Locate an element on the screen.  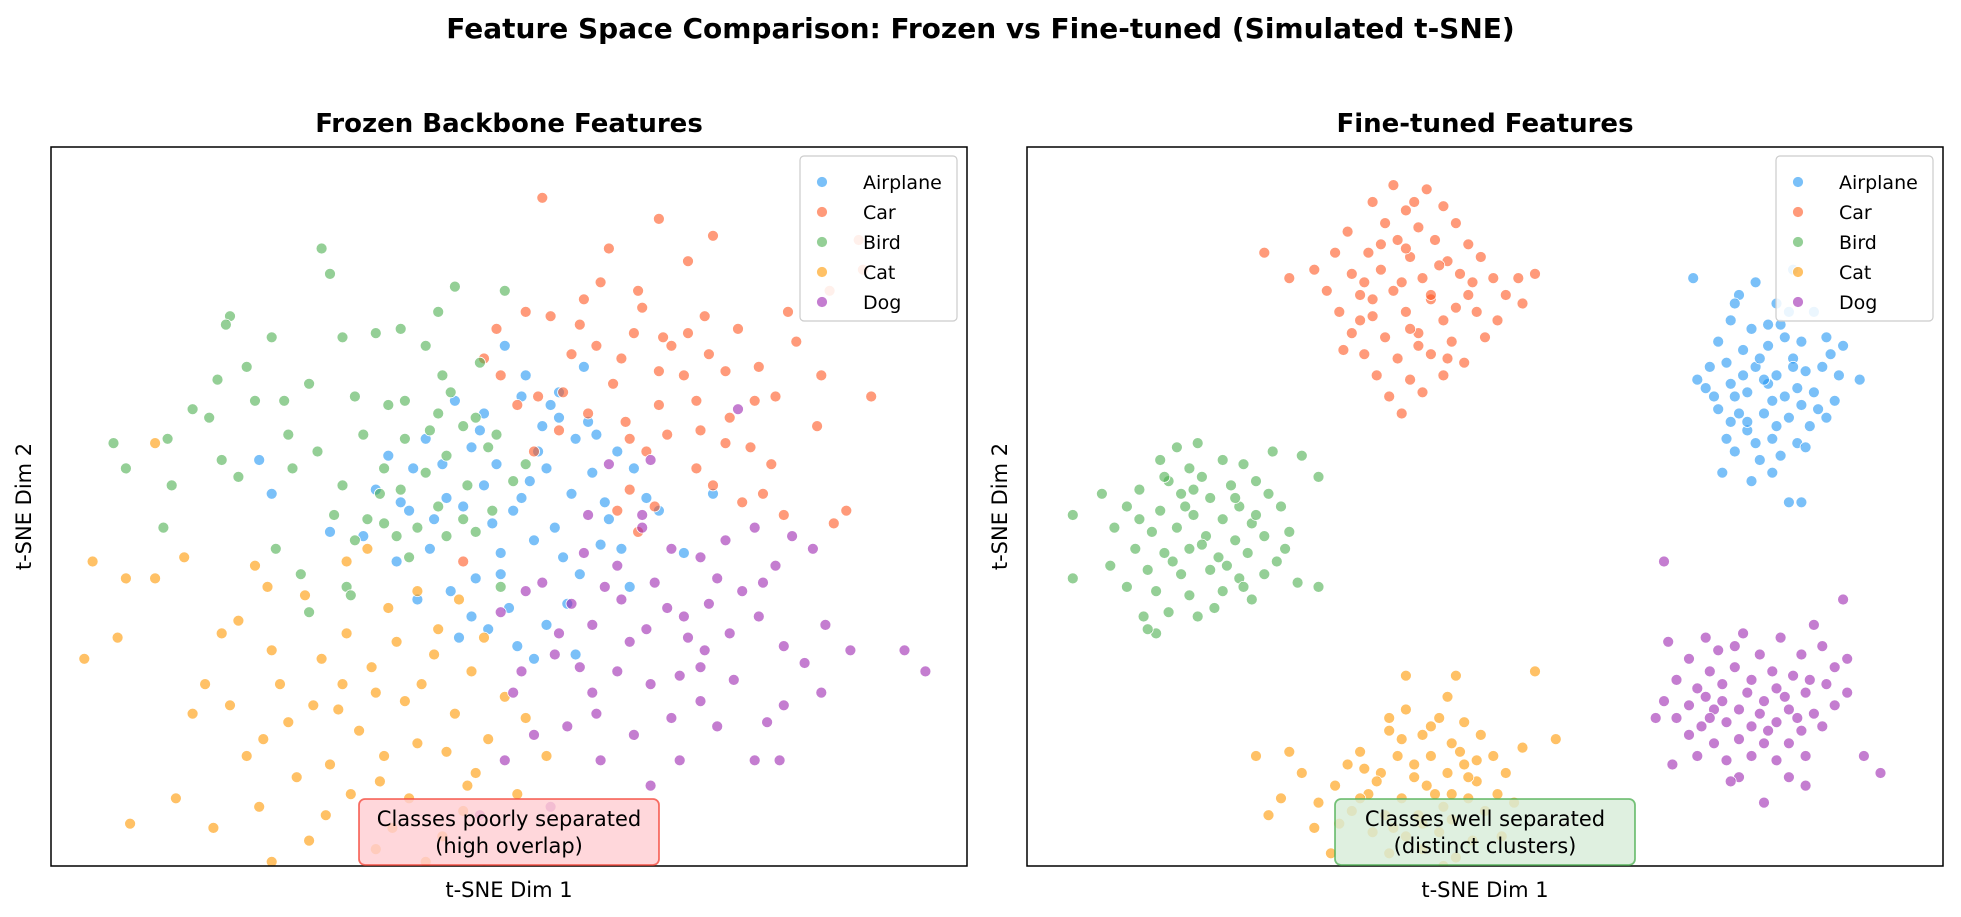
annotation-text: Classes poorly separated is located at coordinates (509, 819).